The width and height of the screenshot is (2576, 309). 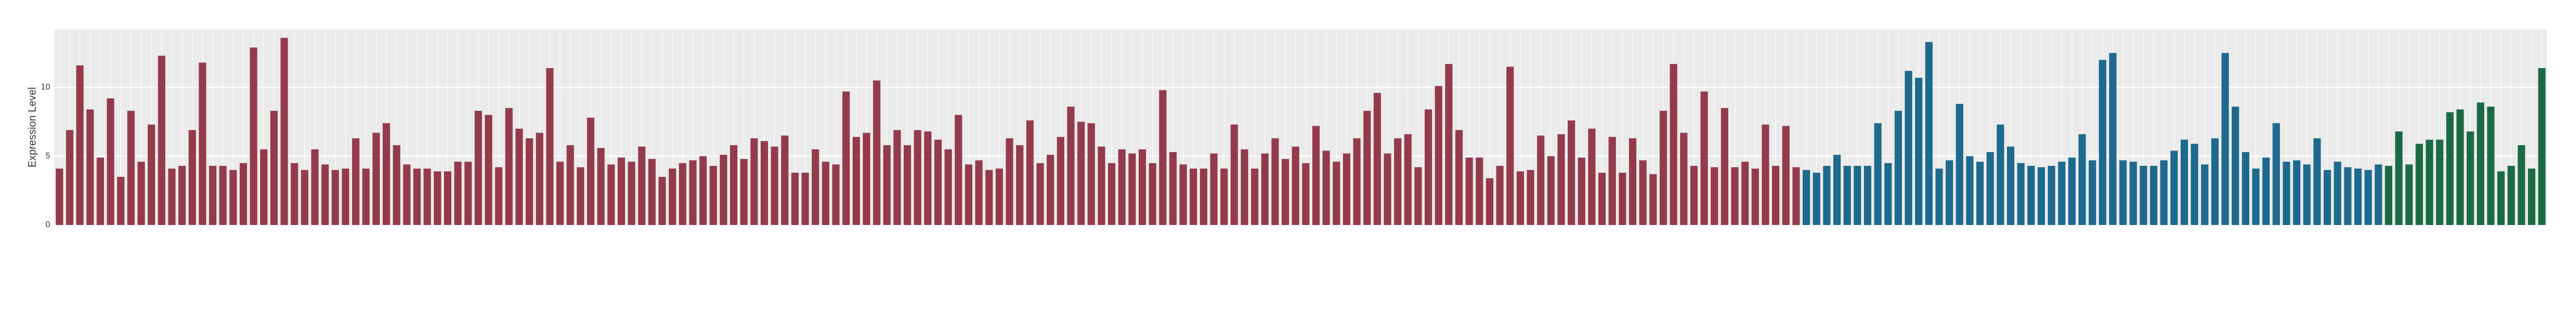 What do you see at coordinates (47, 224) in the screenshot?
I see `y-tick-label: 0` at bounding box center [47, 224].